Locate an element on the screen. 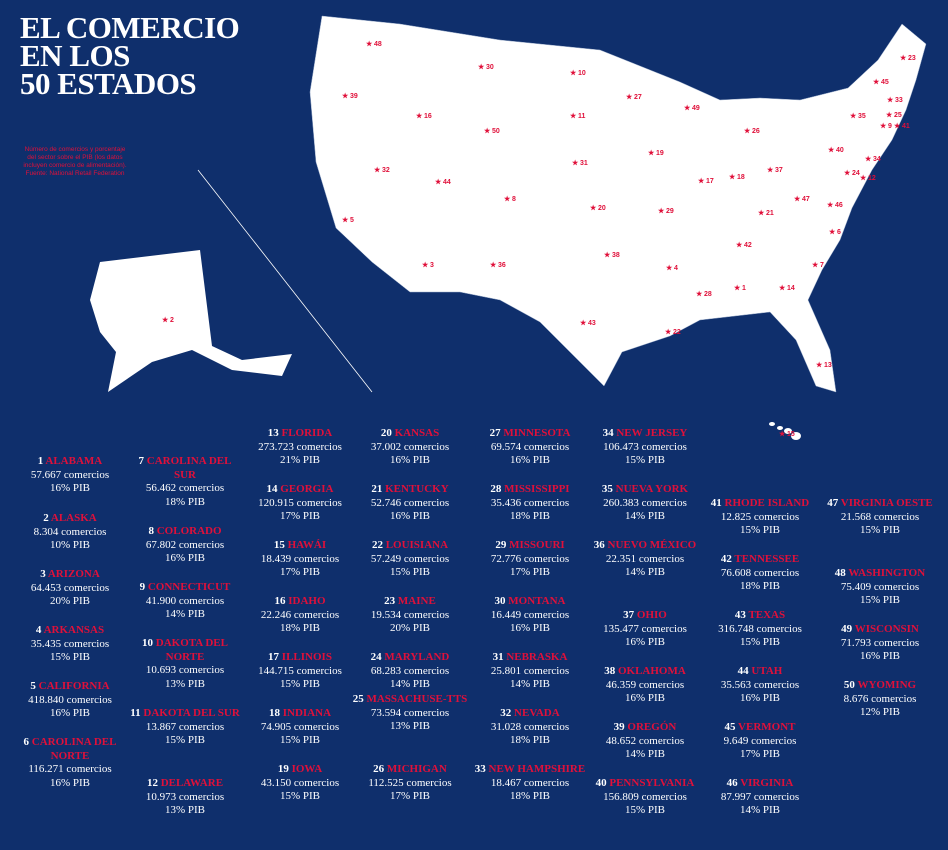 This screenshot has width=948, height=850. state-heading: 29 MISSOURI is located at coordinates (530, 546).